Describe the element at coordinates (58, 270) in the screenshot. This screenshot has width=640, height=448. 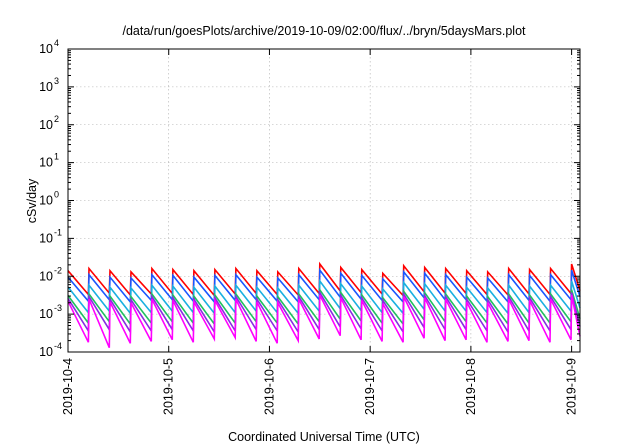
I see `y-tick-label-exponent: -2` at that location.